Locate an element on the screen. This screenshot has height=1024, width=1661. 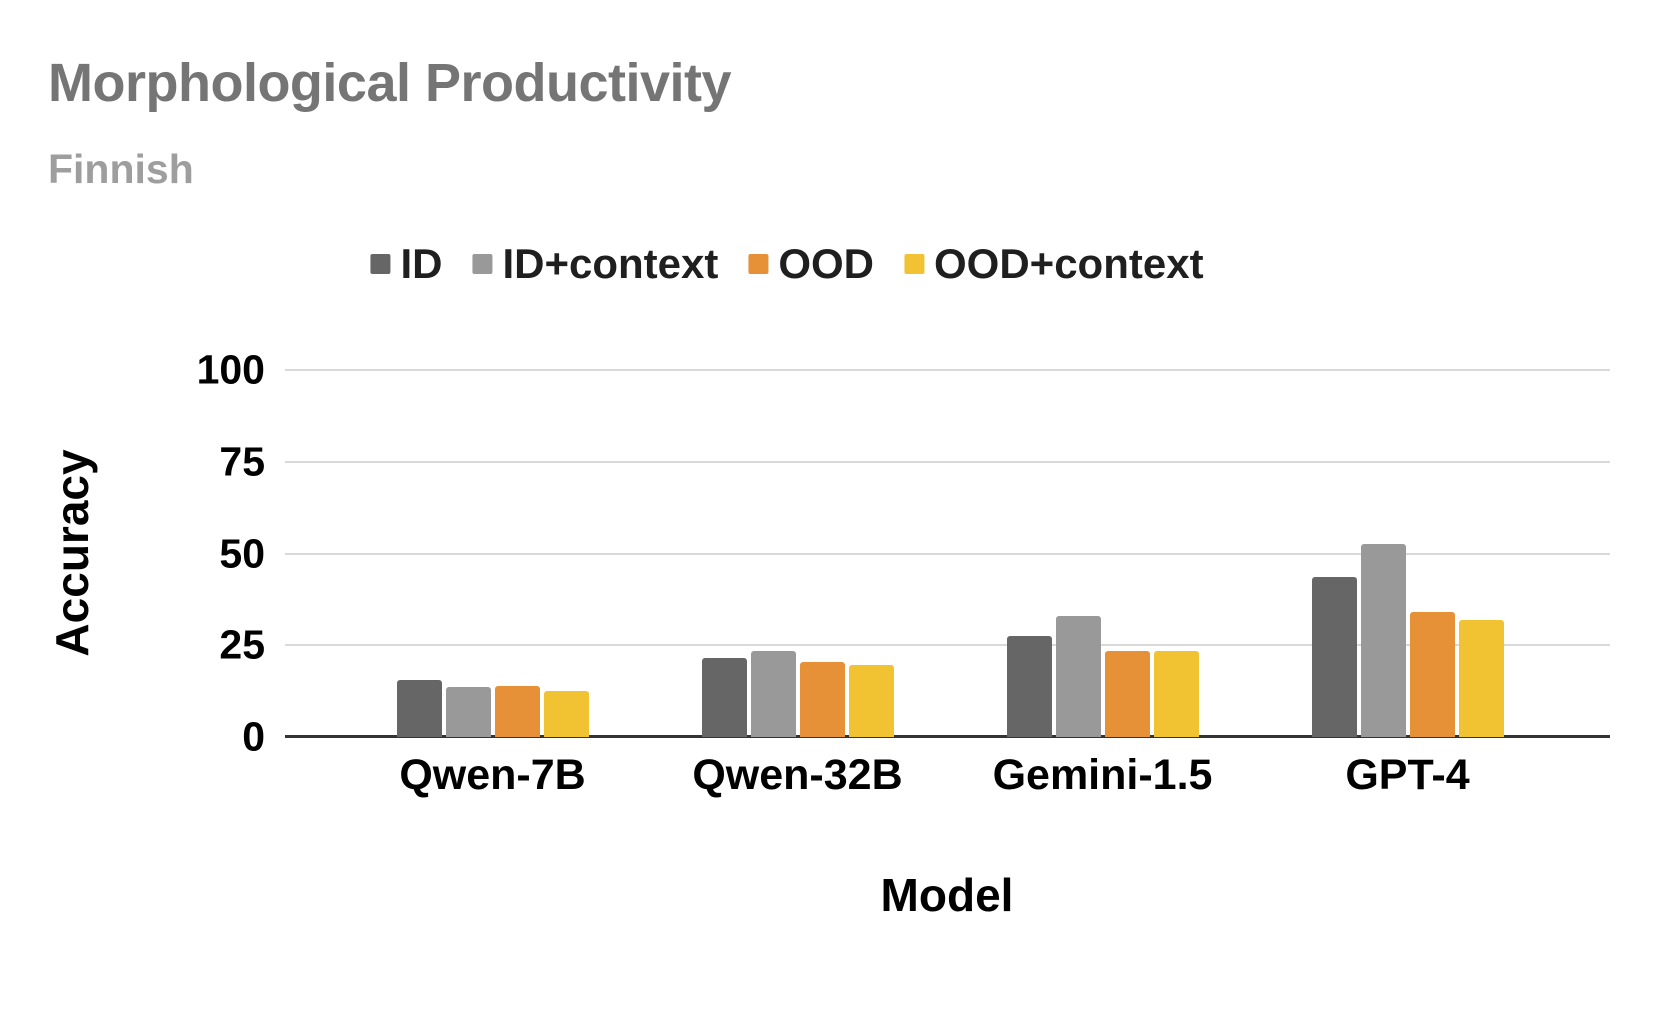
x-category-label-text: Gemini-1.5 is located at coordinates (1102, 775).